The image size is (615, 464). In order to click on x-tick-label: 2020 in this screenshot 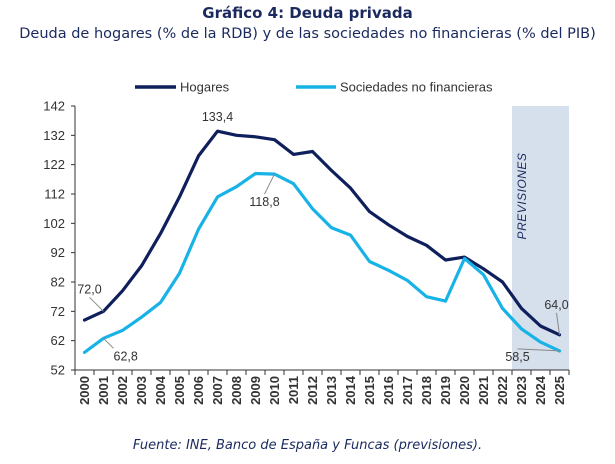, I will do `click(464, 390)`.